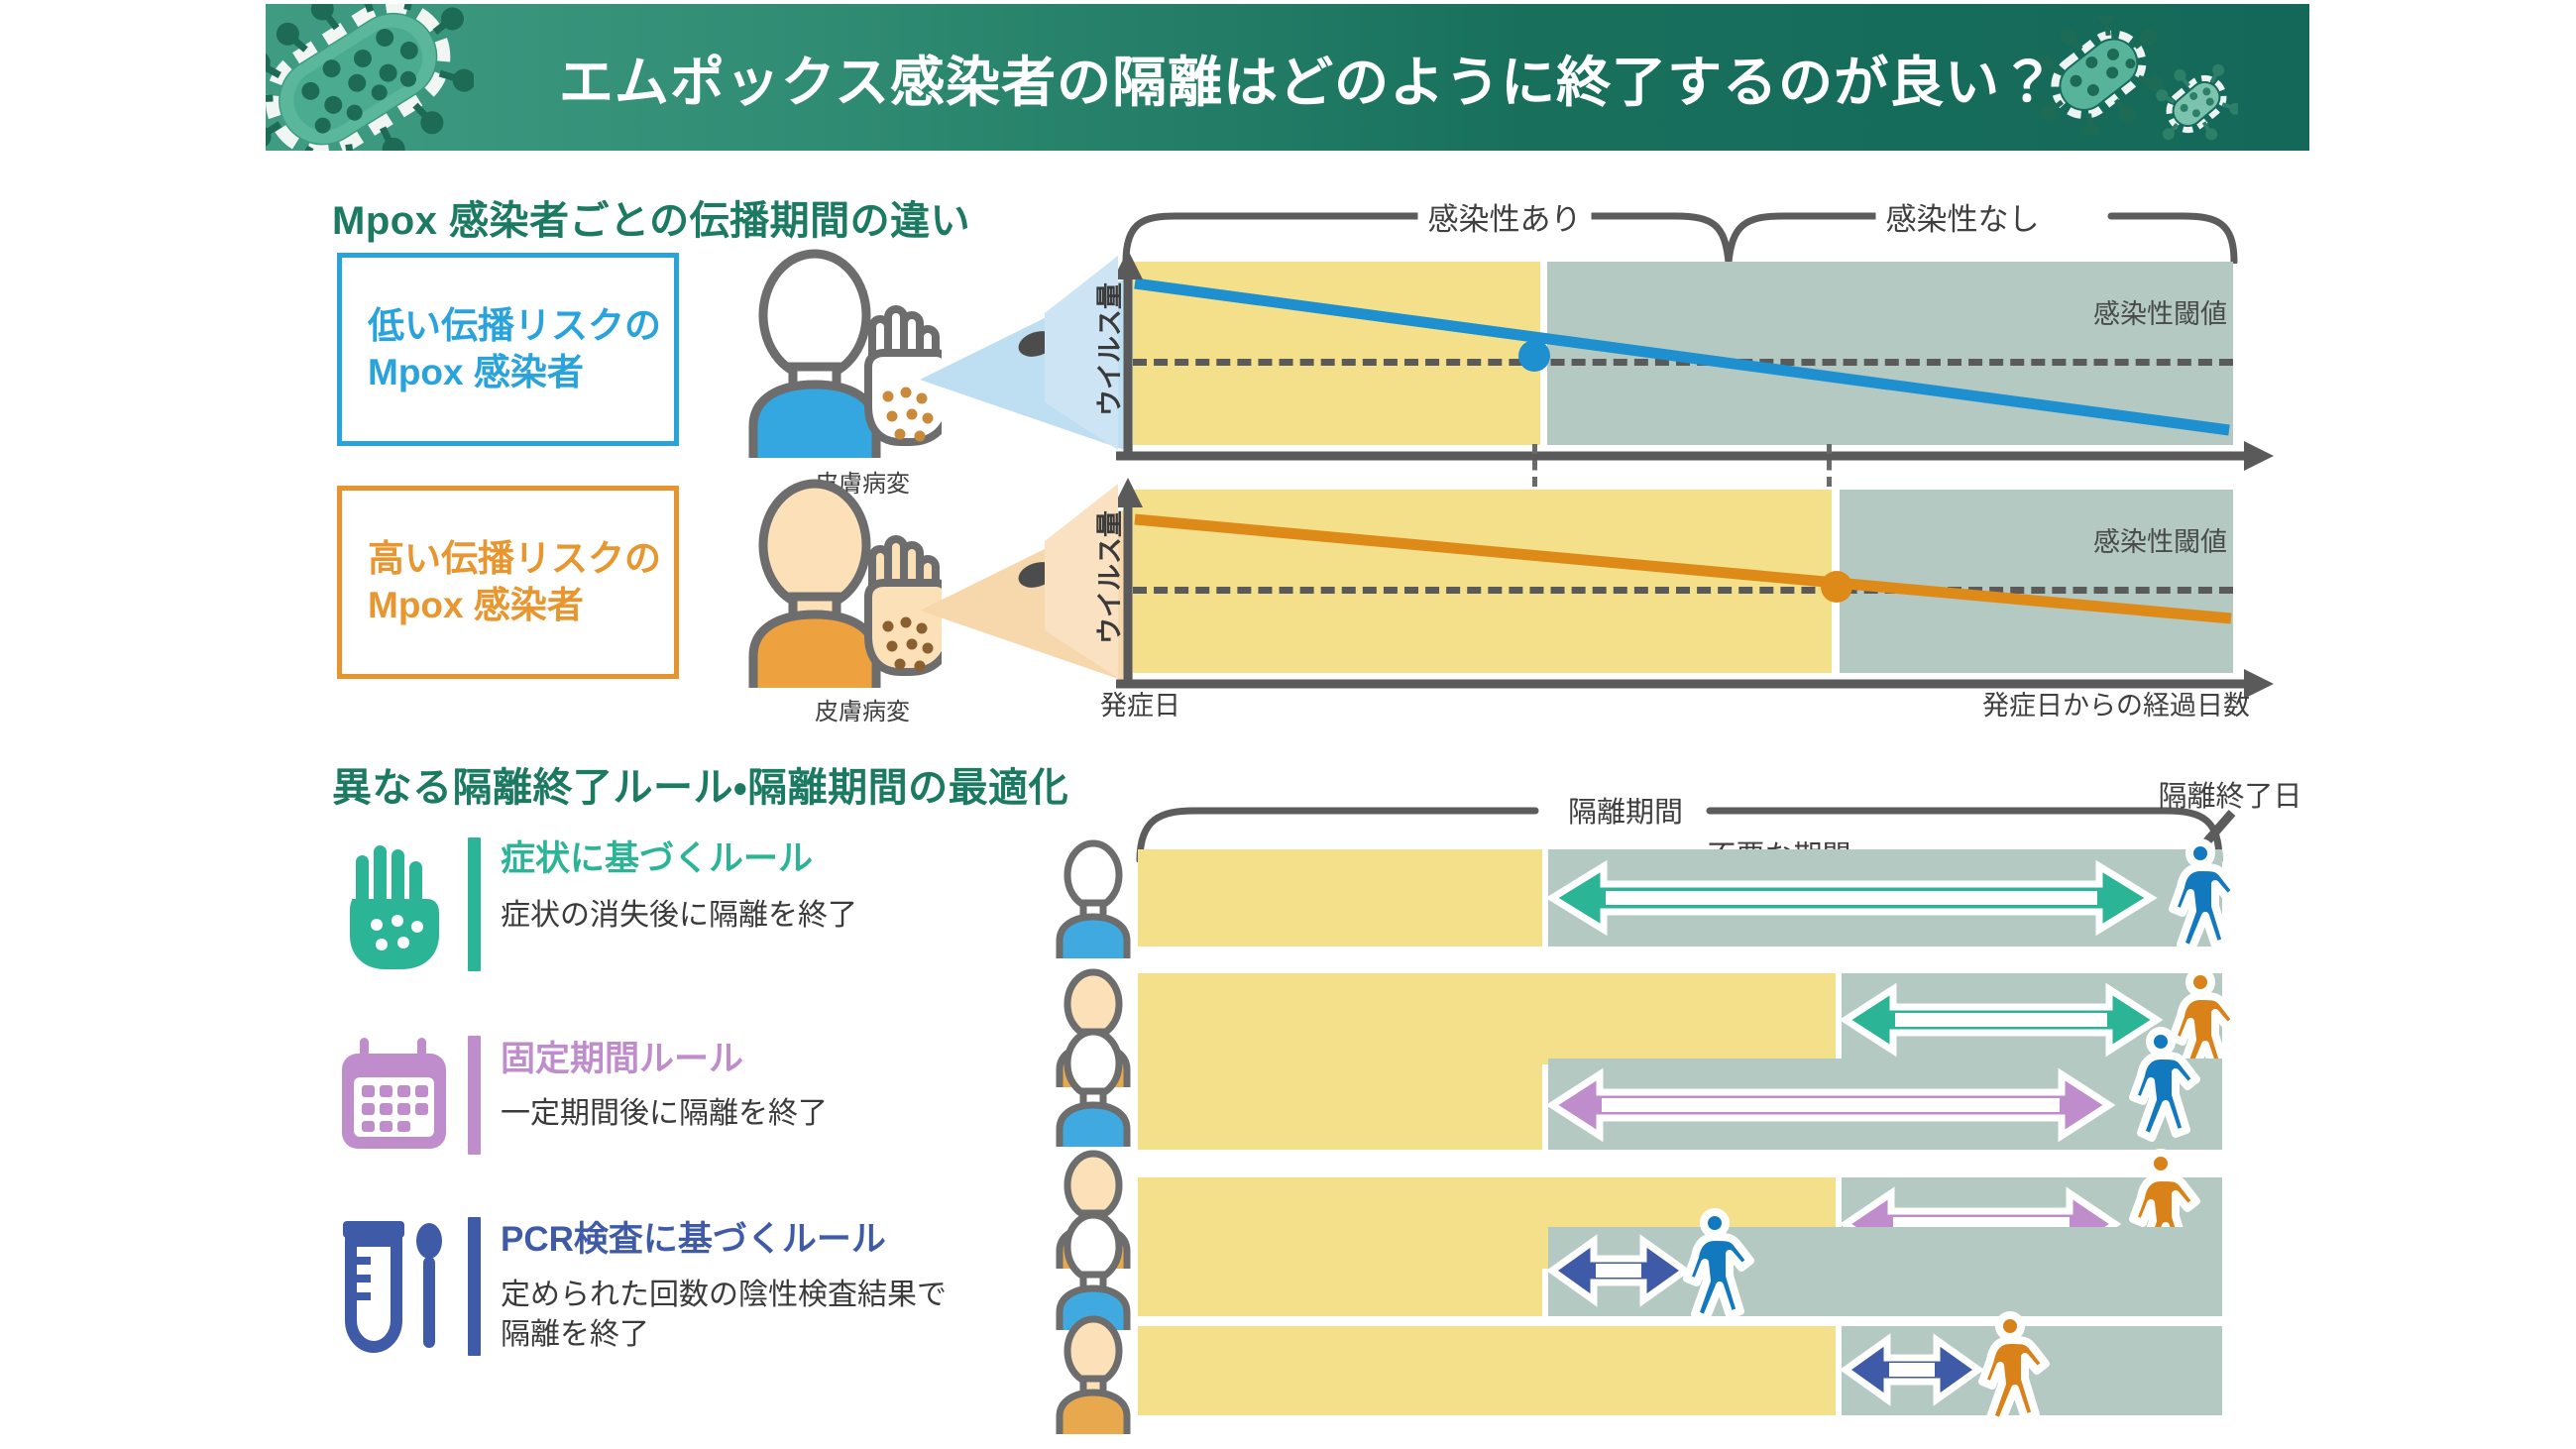 Image resolution: width=2576 pixels, height=1449 pixels. Describe the element at coordinates (622, 1059) in the screenshot. I see `rule-title-fixed: 固定期間ルール` at that location.